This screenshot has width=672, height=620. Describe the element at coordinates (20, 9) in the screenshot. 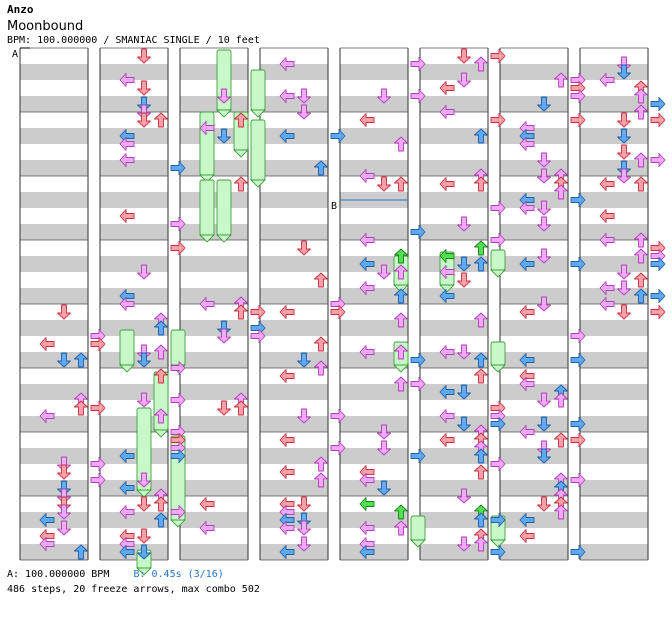

I see `song-artist: Anzo` at that location.